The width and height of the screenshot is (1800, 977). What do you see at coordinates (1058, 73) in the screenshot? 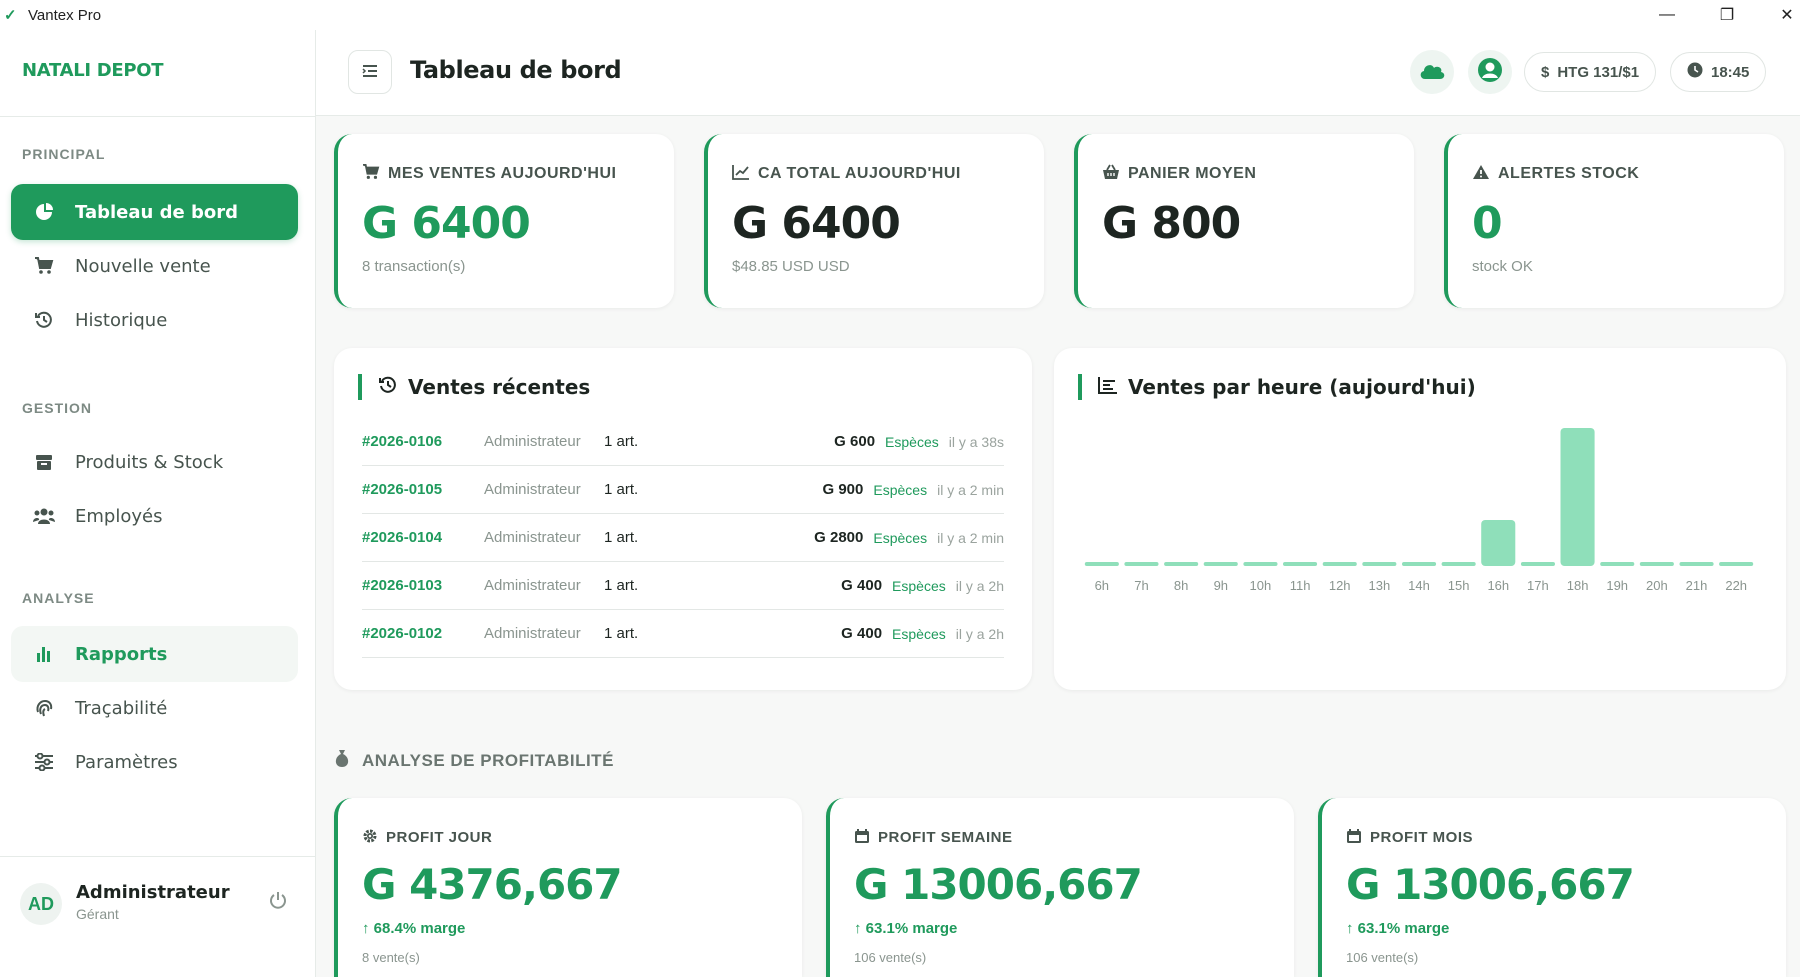
I see `header: Tableau de bord $ HTG 131/$1 18:45` at bounding box center [1058, 73].